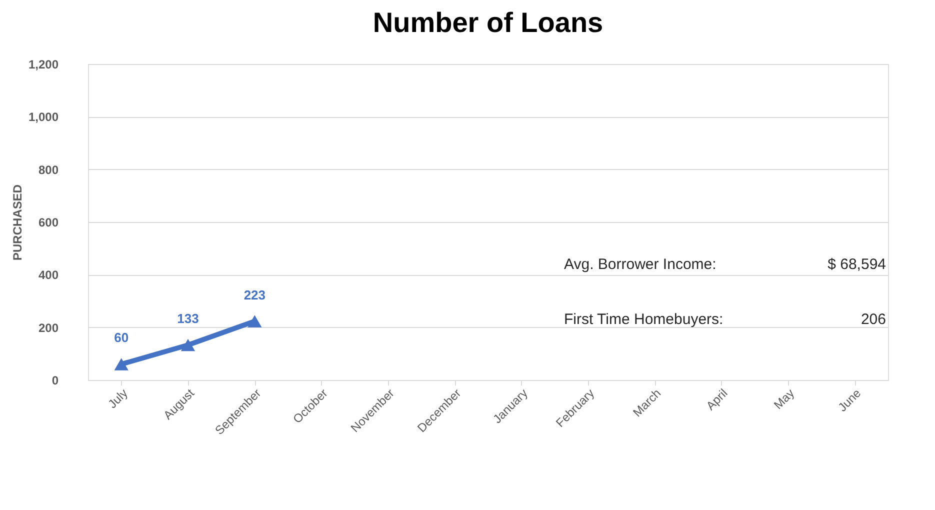  Describe the element at coordinates (255, 294) in the screenshot. I see `data-label: 223` at that location.